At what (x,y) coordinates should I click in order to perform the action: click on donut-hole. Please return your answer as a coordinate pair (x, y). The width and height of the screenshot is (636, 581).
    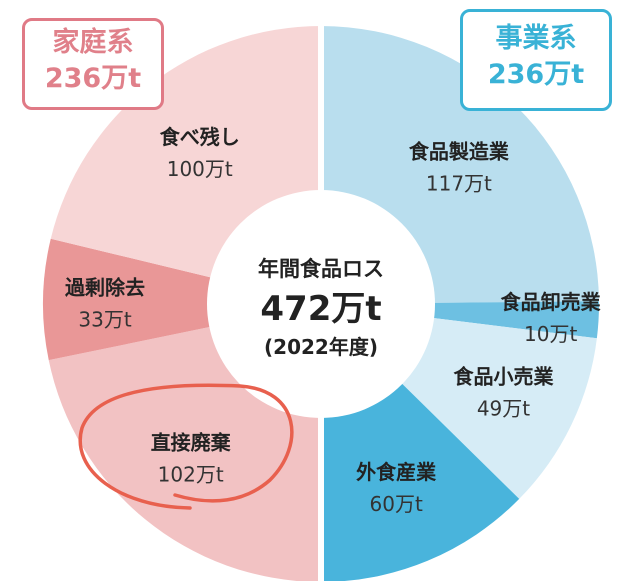
    Looking at the image, I should click on (321, 304).